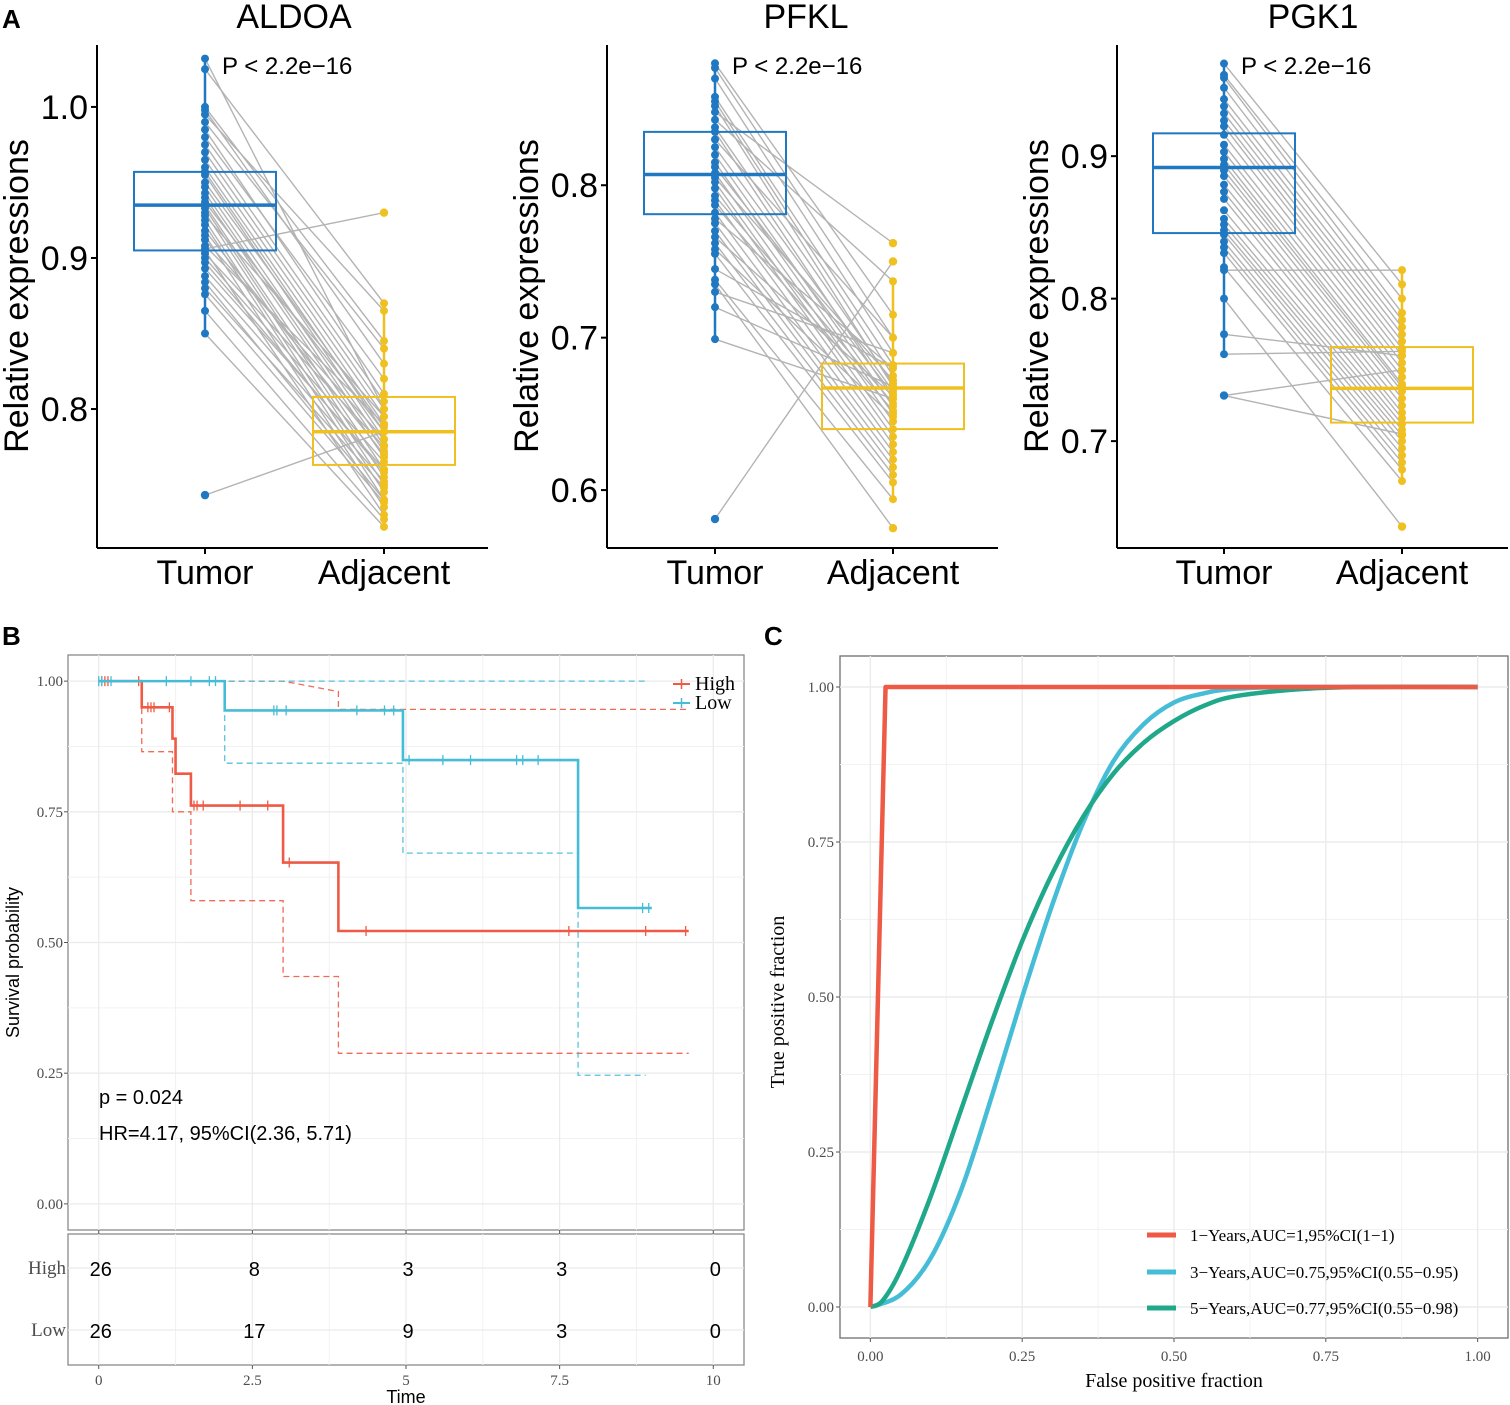 The width and height of the screenshot is (1510, 1405). What do you see at coordinates (527, 296) in the screenshot?
I see `y-axis-label: Relative expressions` at bounding box center [527, 296].